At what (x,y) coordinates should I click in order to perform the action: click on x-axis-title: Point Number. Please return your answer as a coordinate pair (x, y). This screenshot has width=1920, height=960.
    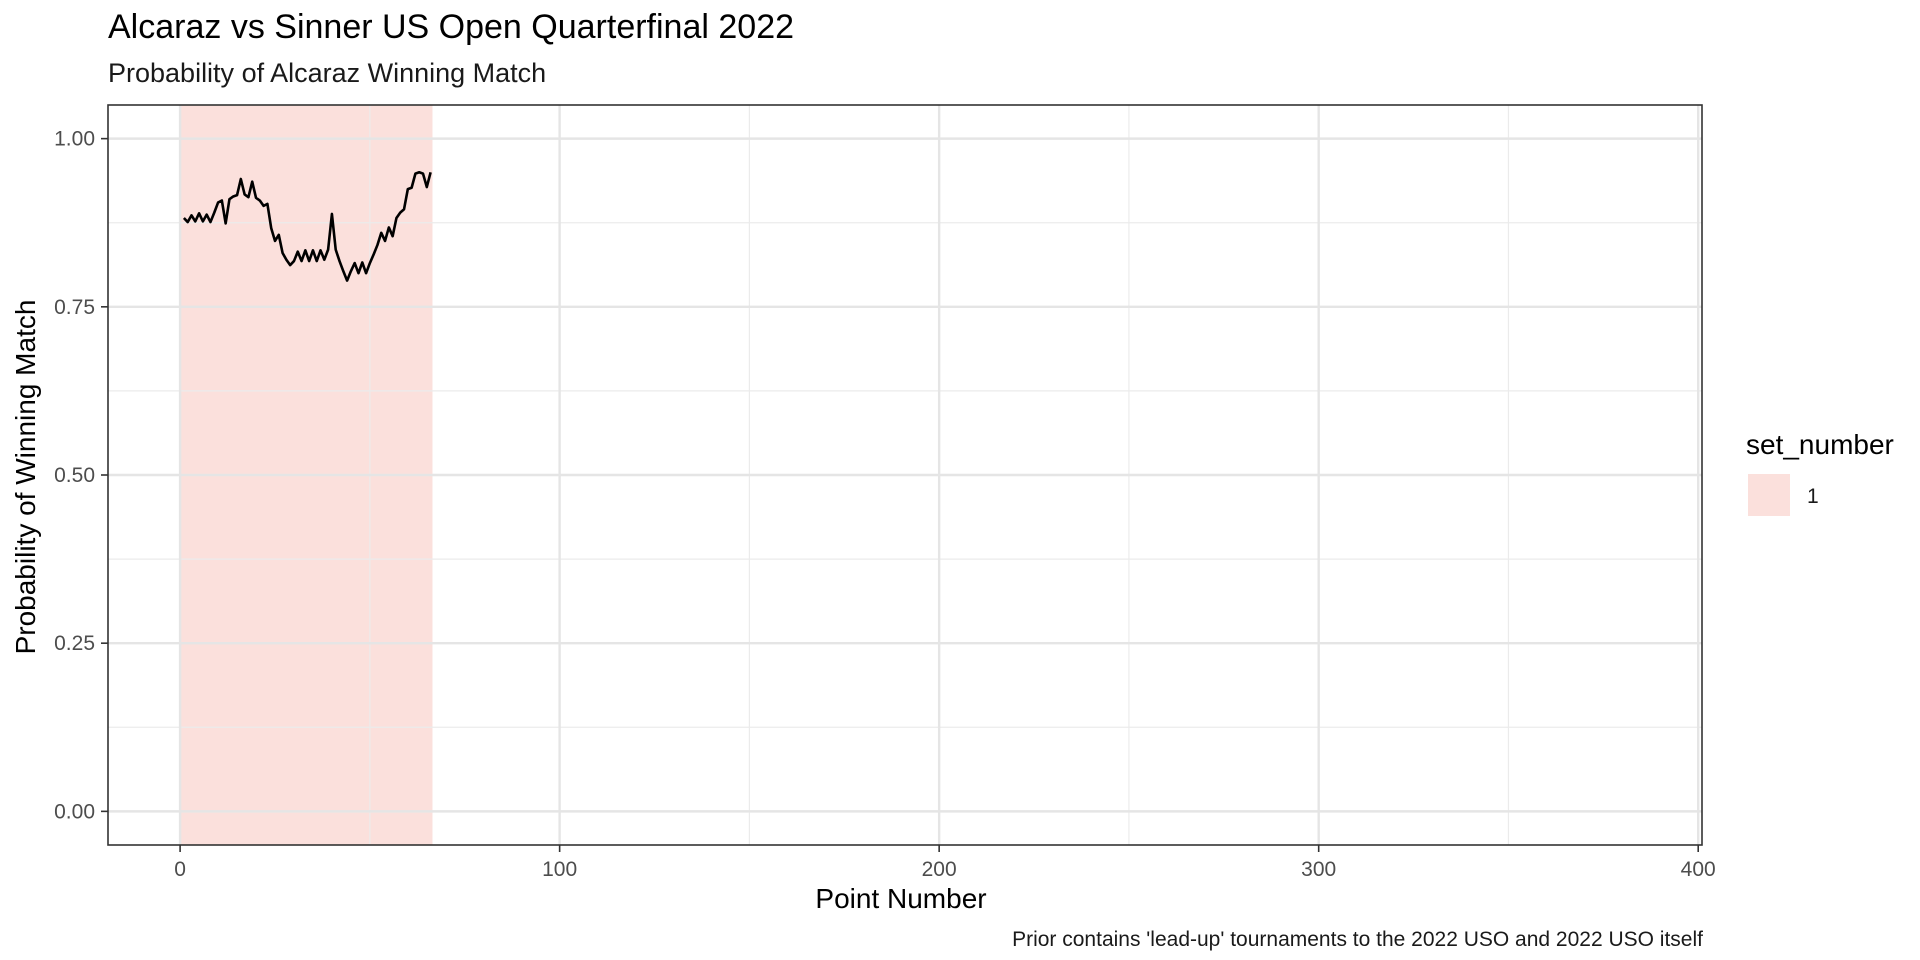
    Looking at the image, I should click on (900, 898).